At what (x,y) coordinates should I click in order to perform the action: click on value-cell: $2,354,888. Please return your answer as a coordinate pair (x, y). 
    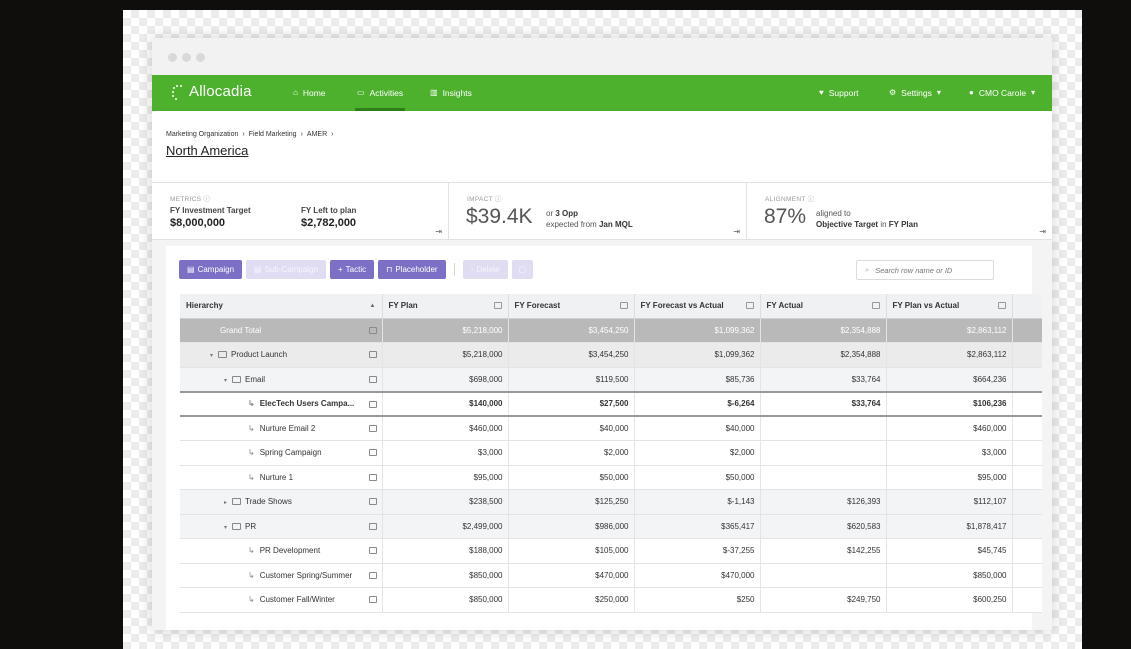
    Looking at the image, I should click on (823, 330).